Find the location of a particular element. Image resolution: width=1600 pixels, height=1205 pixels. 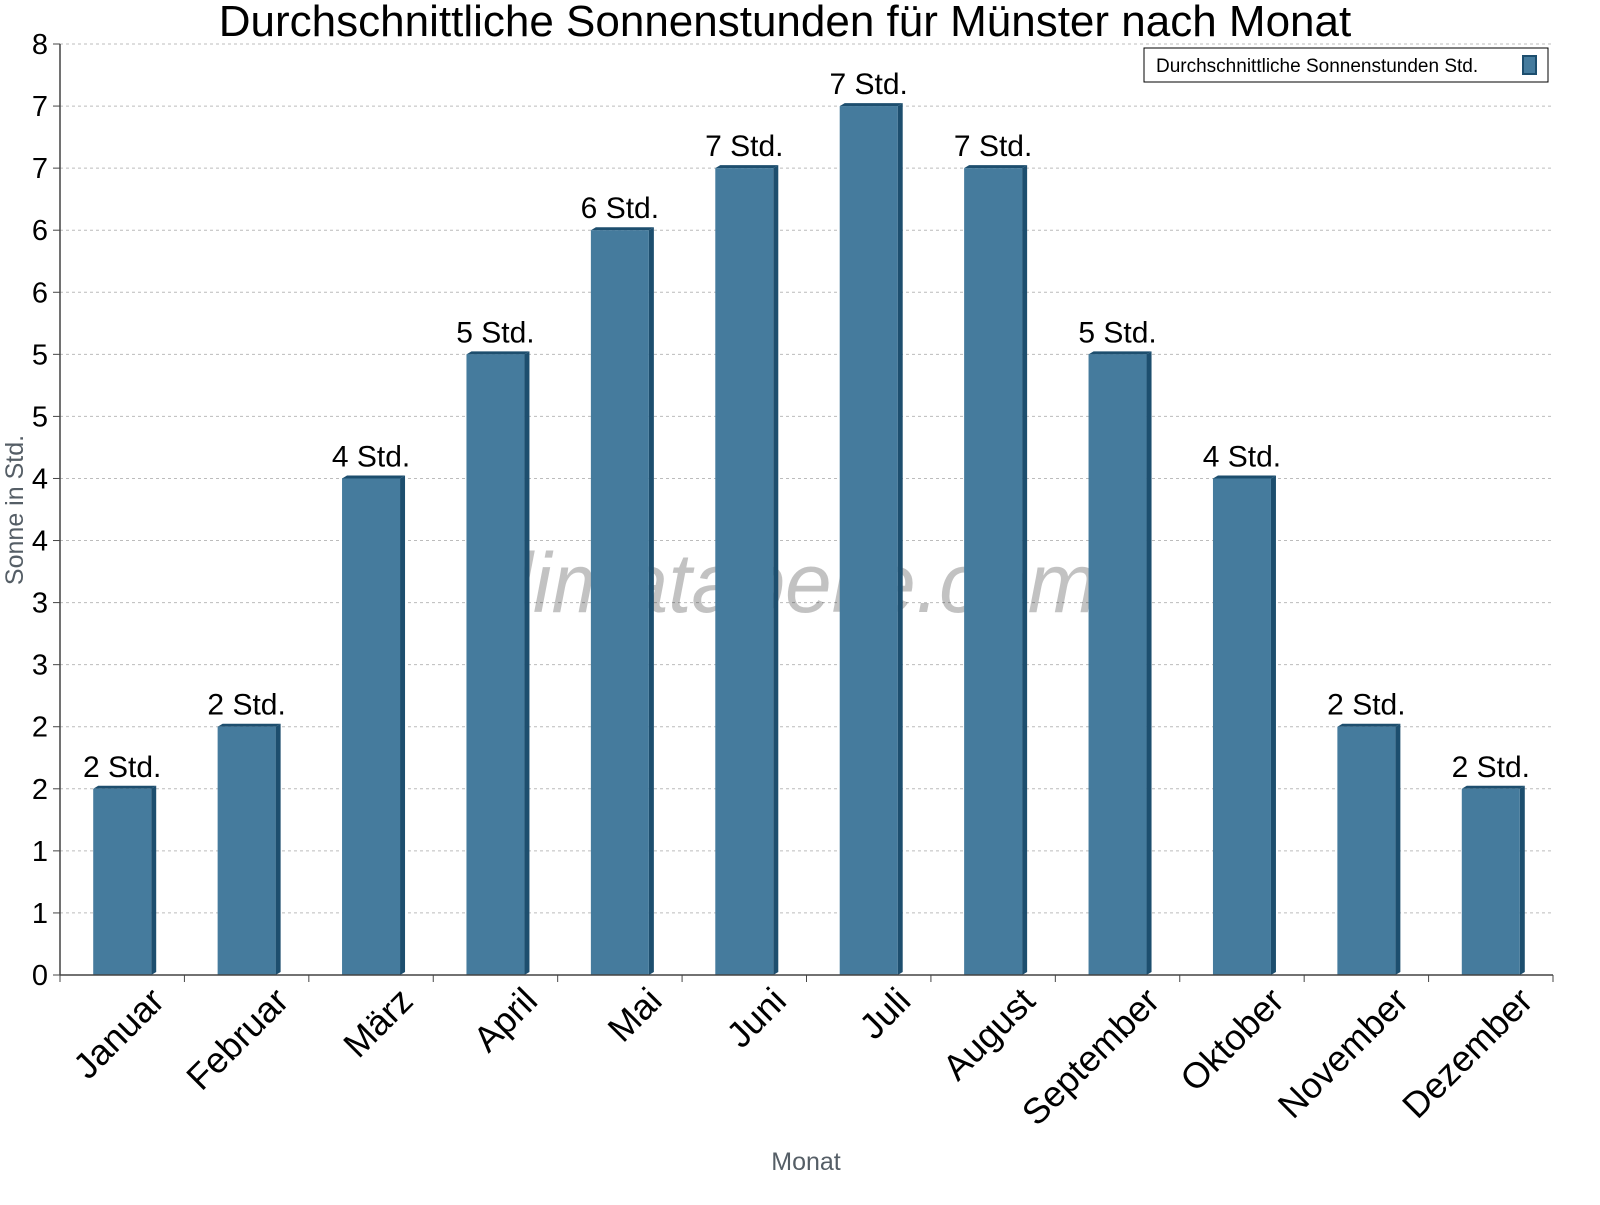

y-axis-title: Sonne in Std. is located at coordinates (15, 510).